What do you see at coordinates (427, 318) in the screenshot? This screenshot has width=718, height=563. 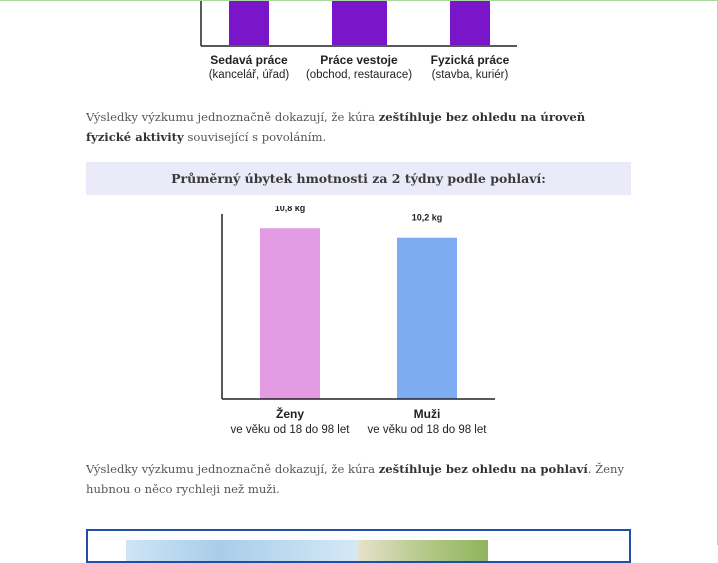 I see `gender-bar-men` at bounding box center [427, 318].